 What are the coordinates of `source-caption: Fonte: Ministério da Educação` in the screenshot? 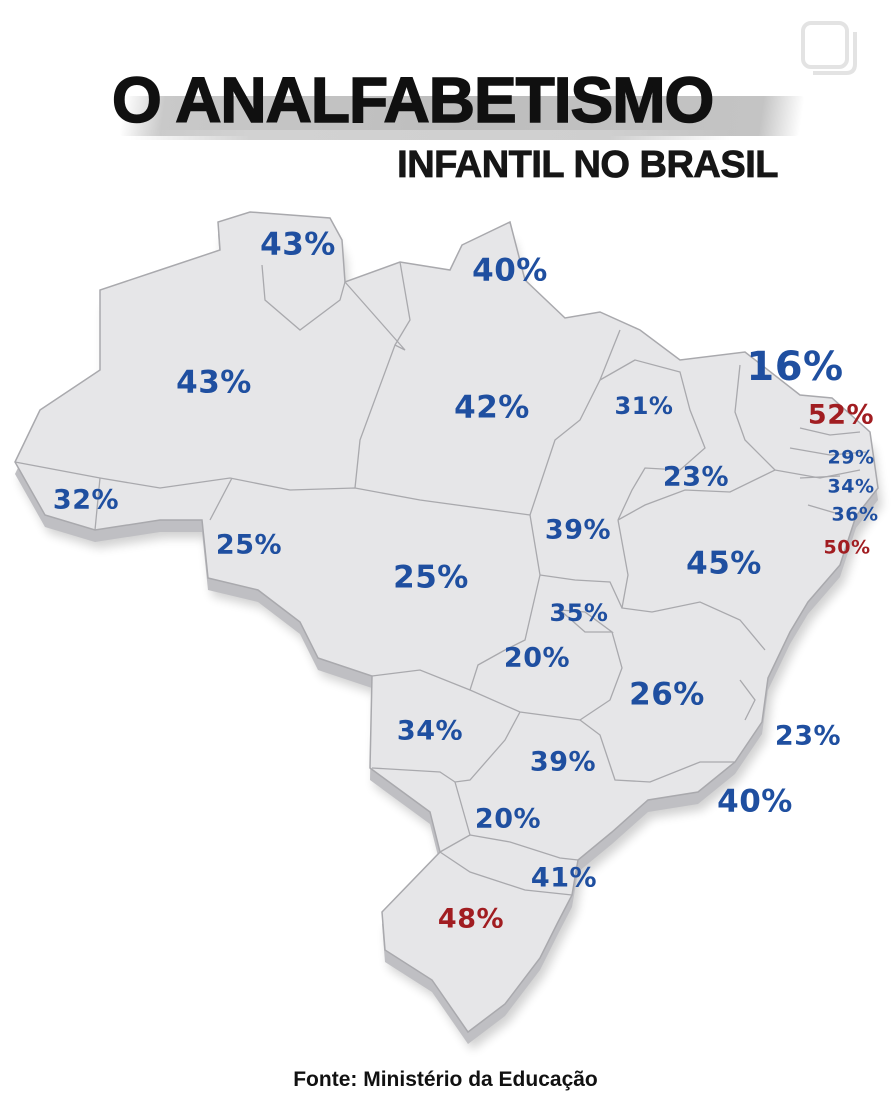 It's located at (445, 1079).